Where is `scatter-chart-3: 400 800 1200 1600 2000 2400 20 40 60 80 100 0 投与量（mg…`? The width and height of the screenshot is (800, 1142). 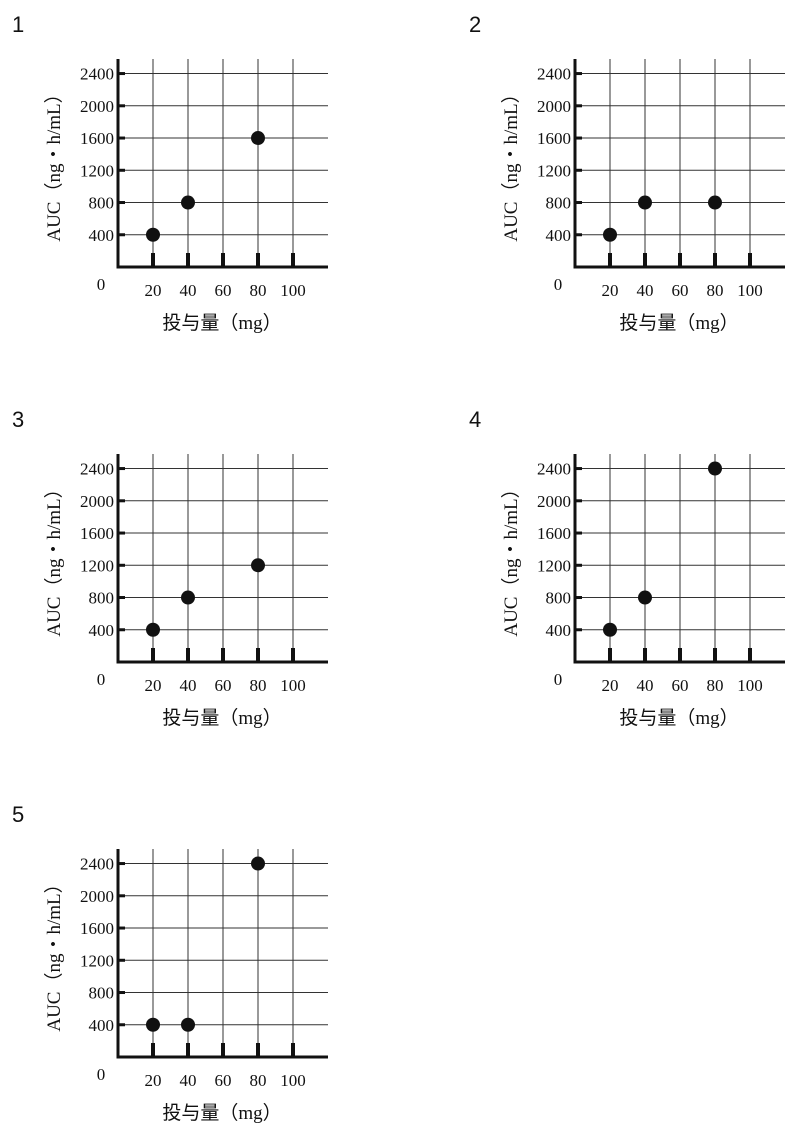 scatter-chart-3: 400 800 1200 1600 2000 2400 20 40 60 80 100 0 投与量（mg… is located at coordinates (185, 591).